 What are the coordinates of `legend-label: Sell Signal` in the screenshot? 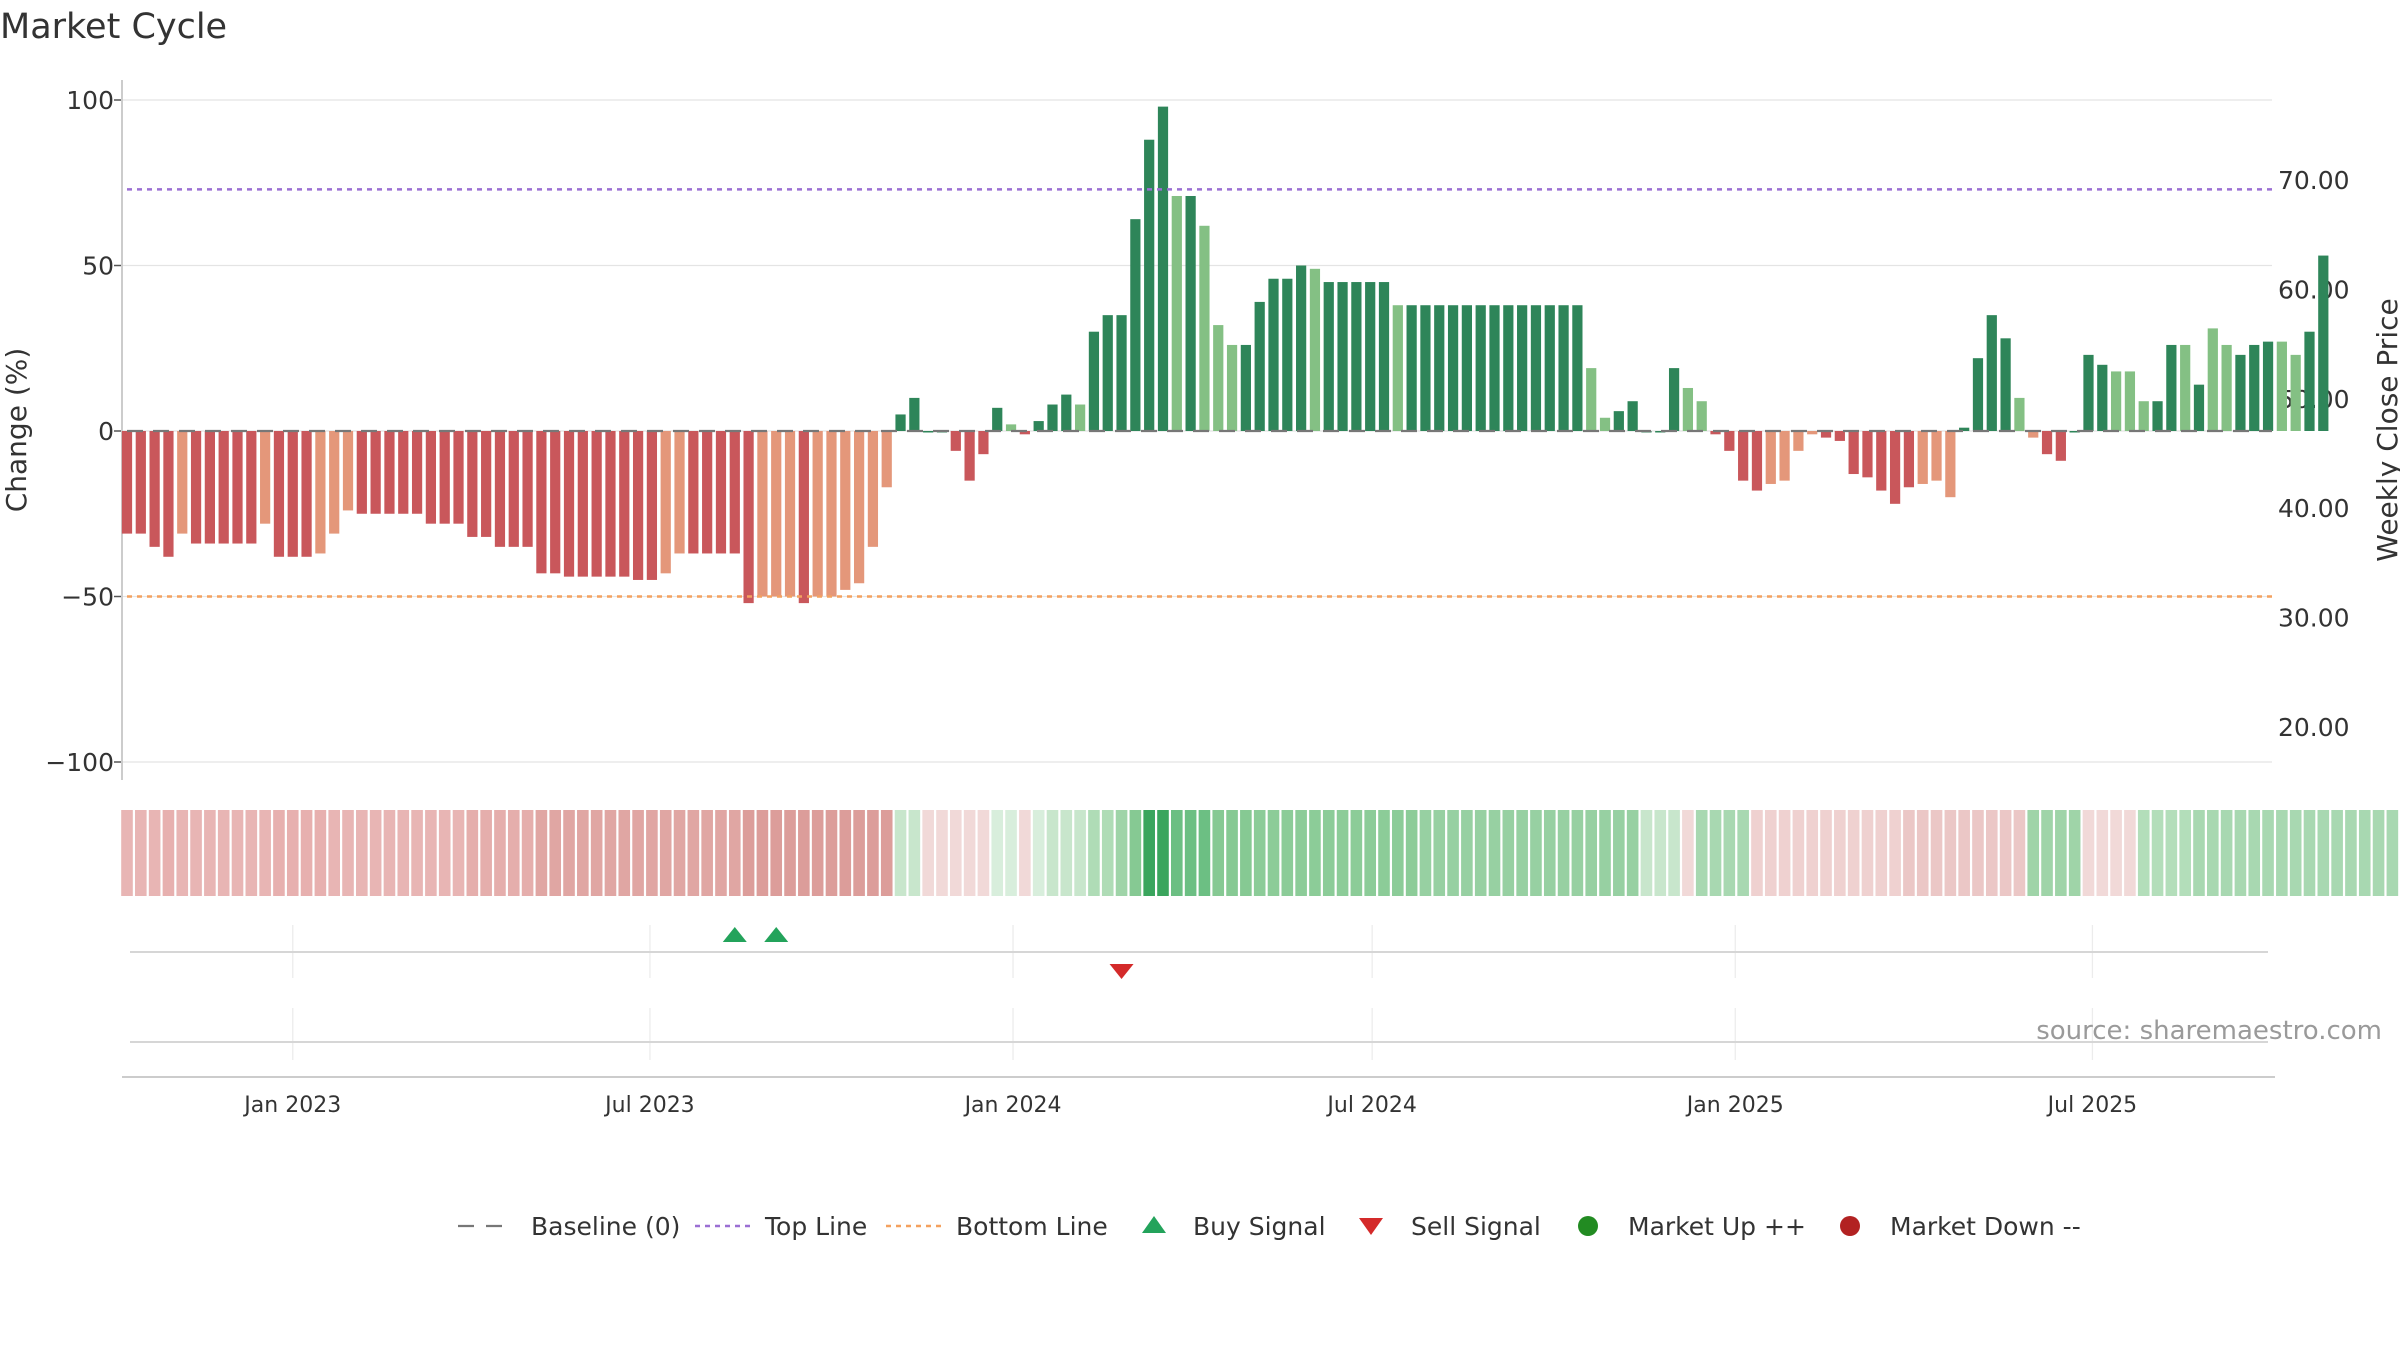 It's located at (1476, 1226).